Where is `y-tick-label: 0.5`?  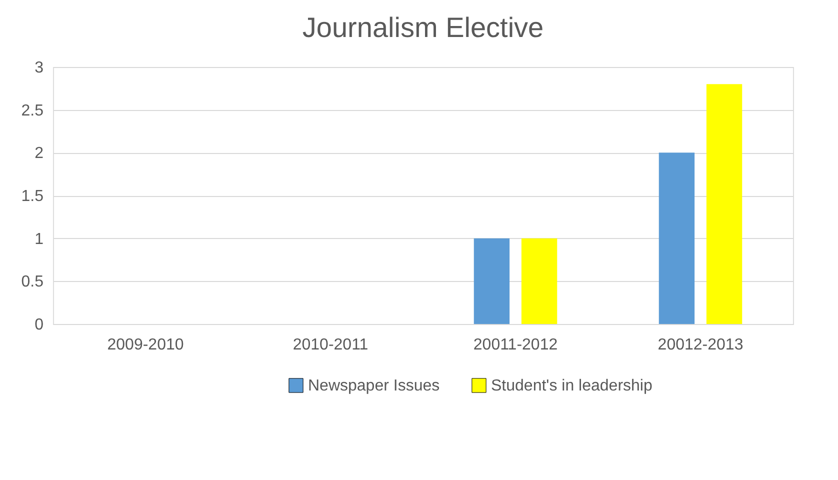 y-tick-label: 0.5 is located at coordinates (32, 282).